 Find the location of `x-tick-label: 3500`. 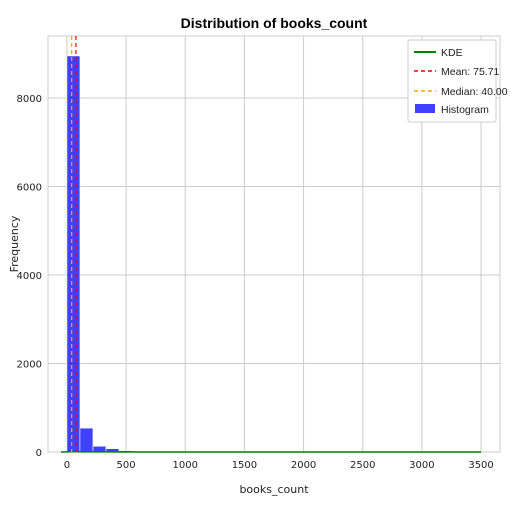

x-tick-label: 3500 is located at coordinates (480, 465).